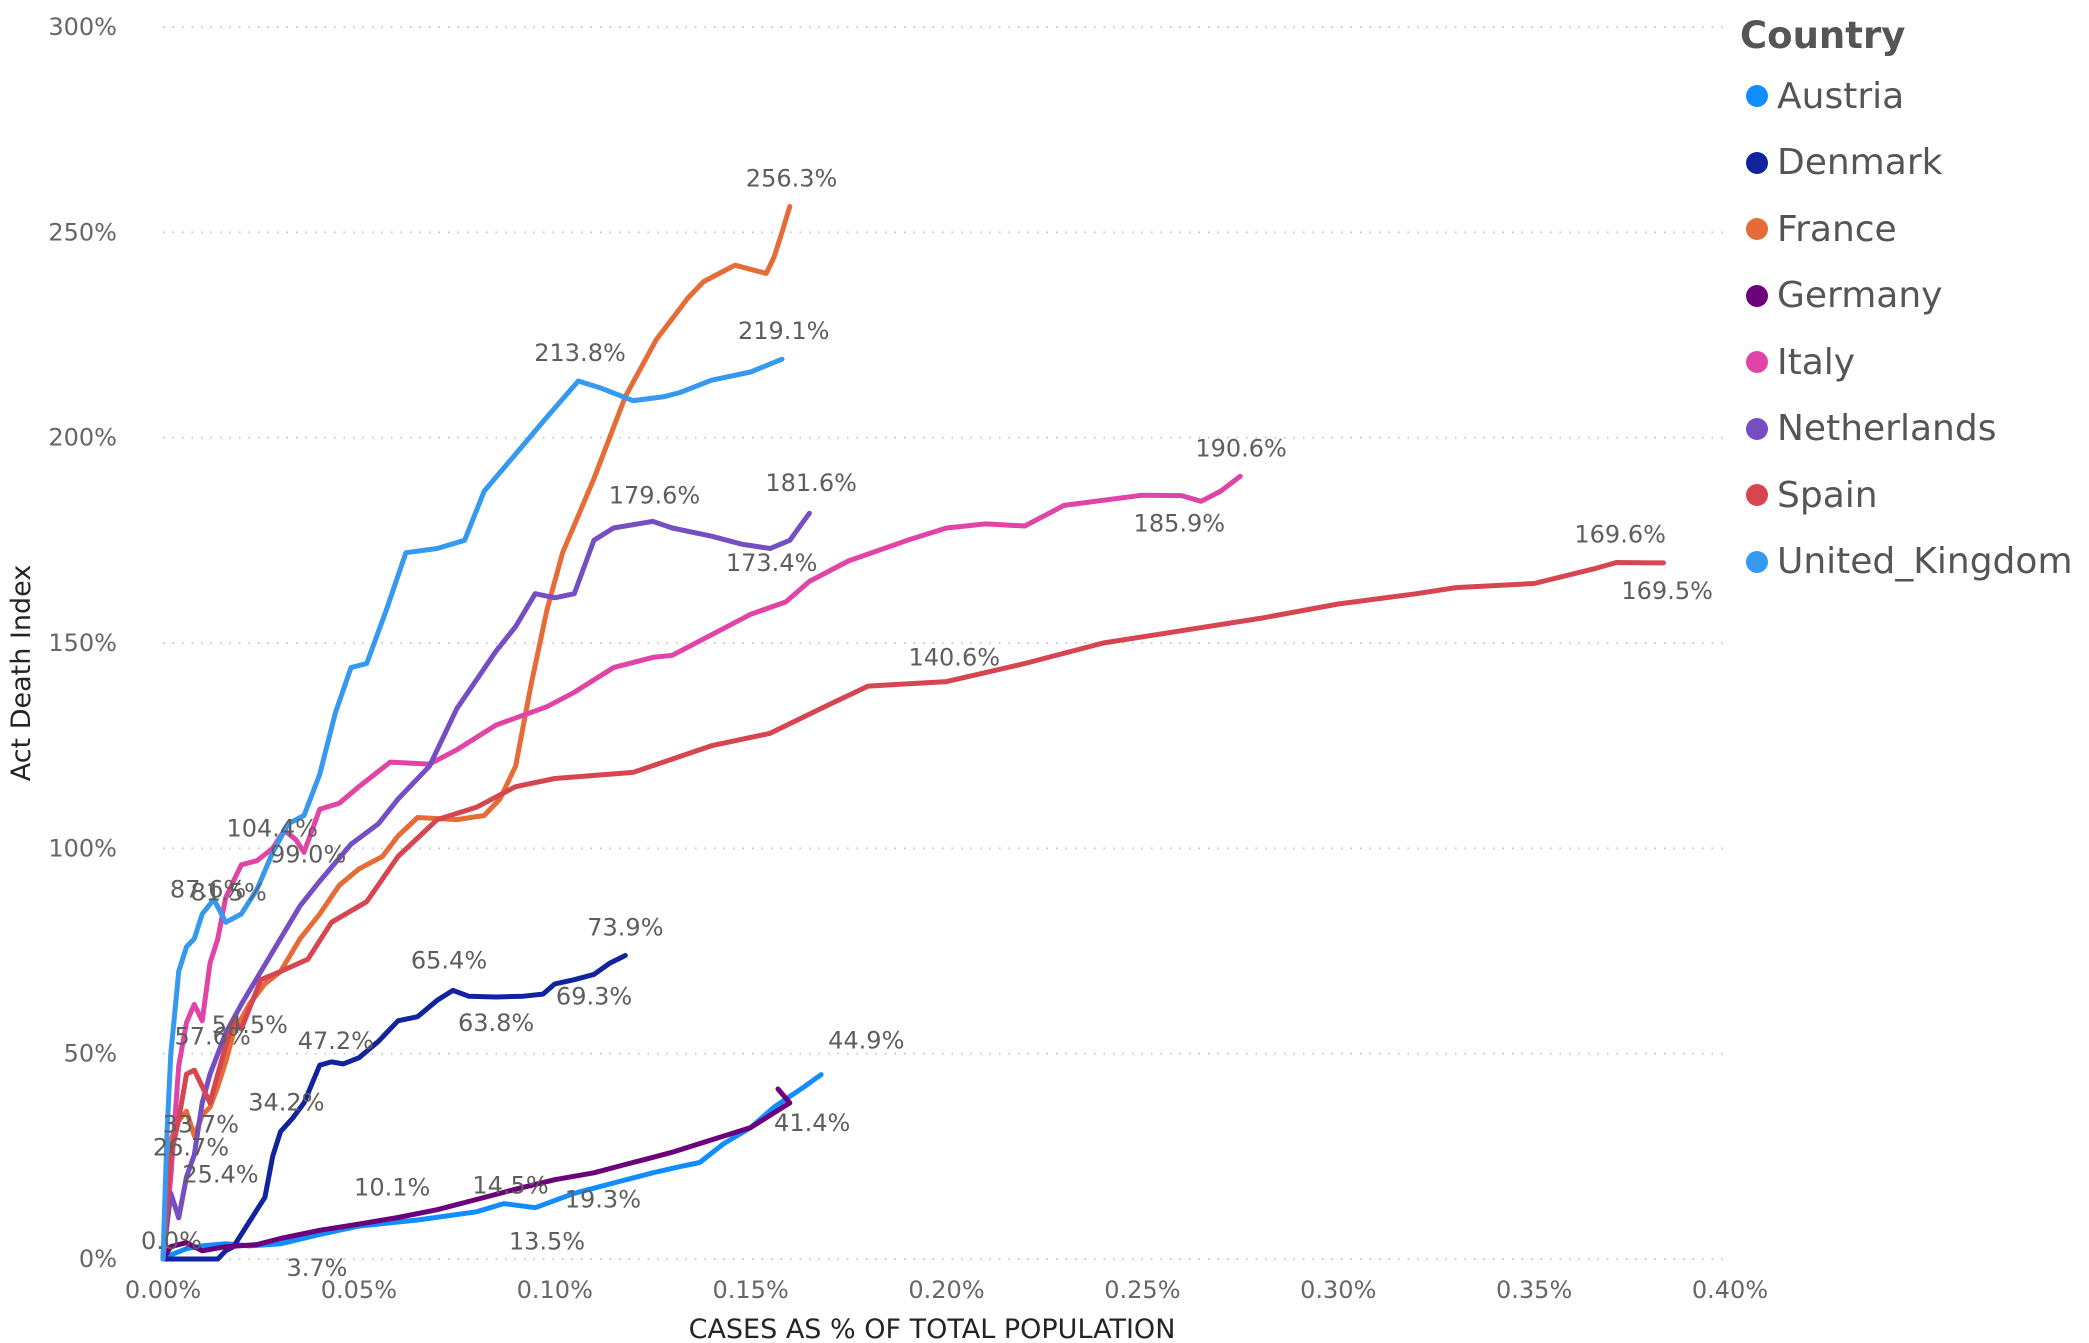  Describe the element at coordinates (1534, 1290) in the screenshot. I see `x-tick-label: 0.35%` at that location.